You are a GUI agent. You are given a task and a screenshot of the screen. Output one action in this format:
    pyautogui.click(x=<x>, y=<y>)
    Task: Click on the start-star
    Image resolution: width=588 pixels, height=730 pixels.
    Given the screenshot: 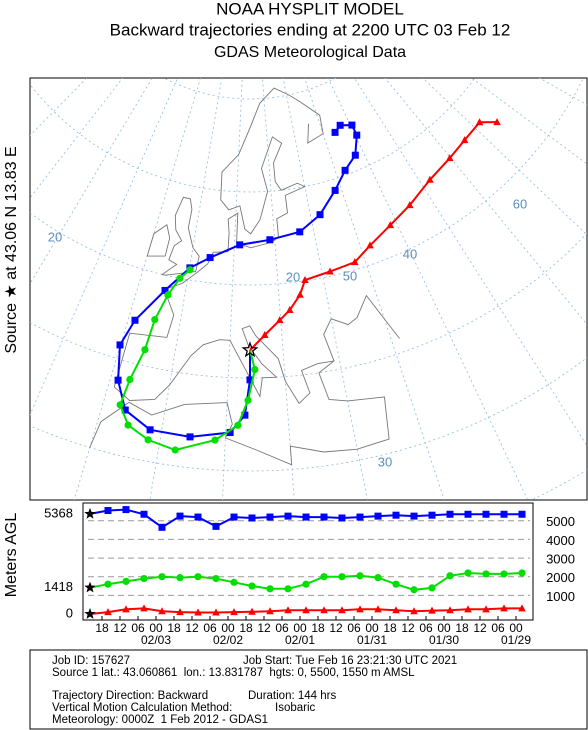 What is the action you would take?
    pyautogui.click(x=90, y=587)
    